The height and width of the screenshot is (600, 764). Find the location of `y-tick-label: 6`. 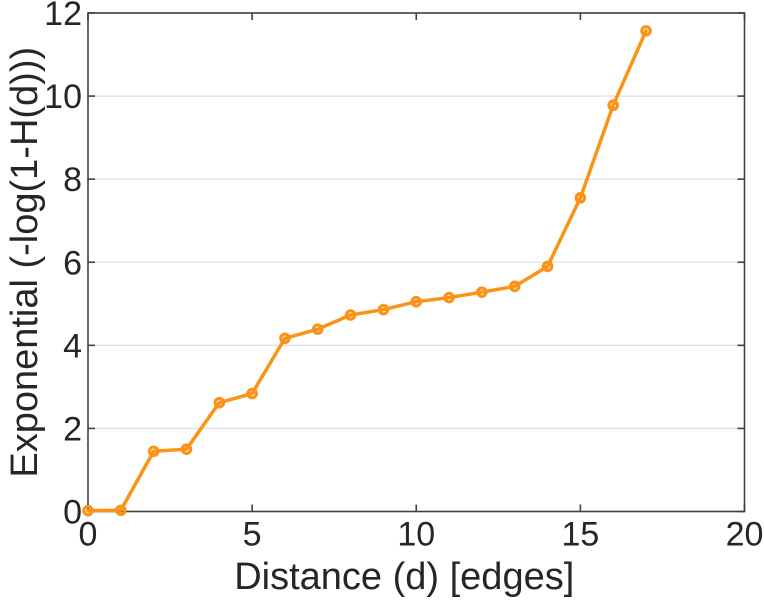

y-tick-label: 6 is located at coordinates (72, 263).